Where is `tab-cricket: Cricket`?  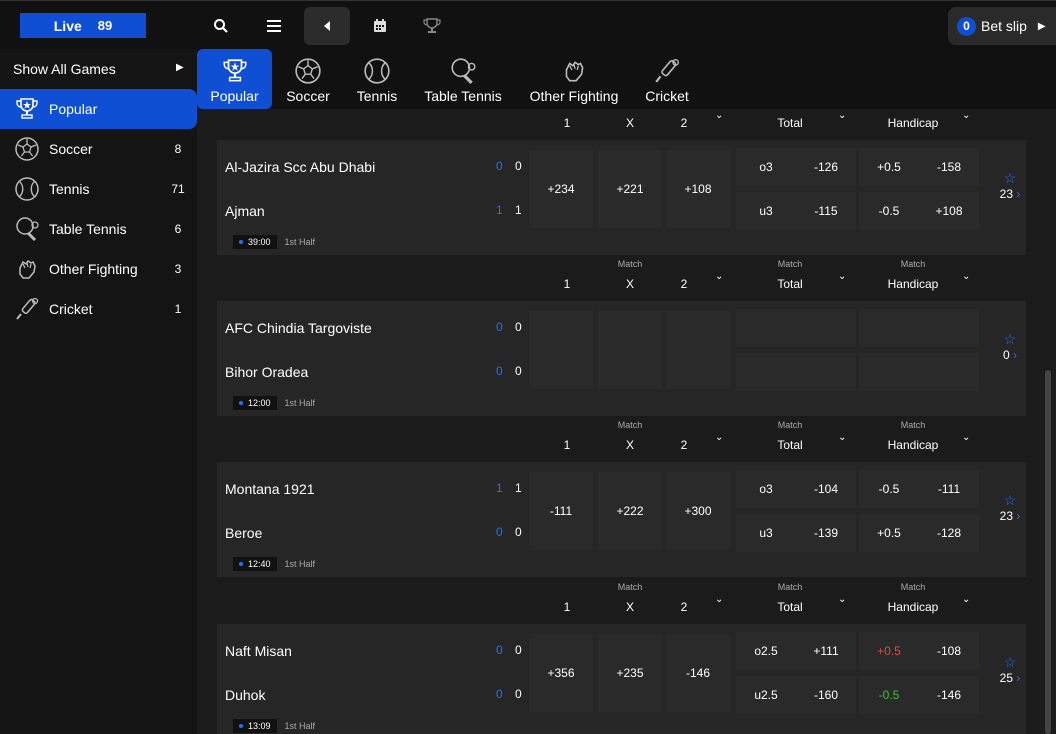 tab-cricket: Cricket is located at coordinates (667, 79).